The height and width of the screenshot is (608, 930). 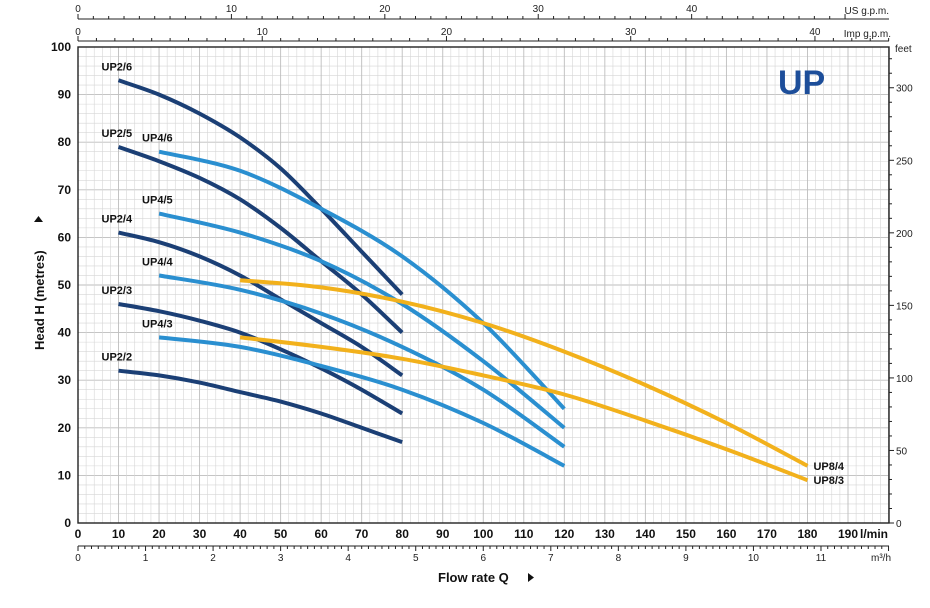 What do you see at coordinates (78, 534) in the screenshot?
I see `x-tick-label: 0` at bounding box center [78, 534].